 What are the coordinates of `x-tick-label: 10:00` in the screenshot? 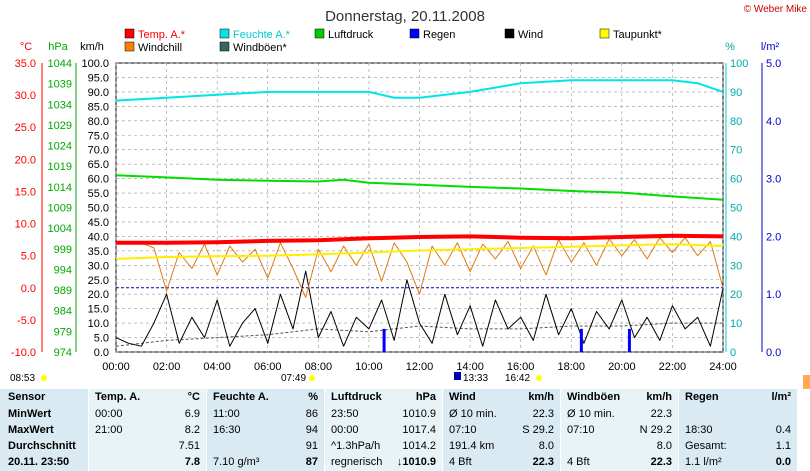 It's located at (369, 367).